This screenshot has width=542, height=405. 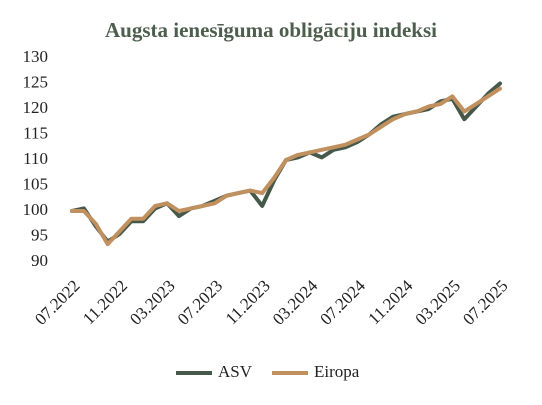 What do you see at coordinates (36, 56) in the screenshot?
I see `y-tick-label: 130` at bounding box center [36, 56].